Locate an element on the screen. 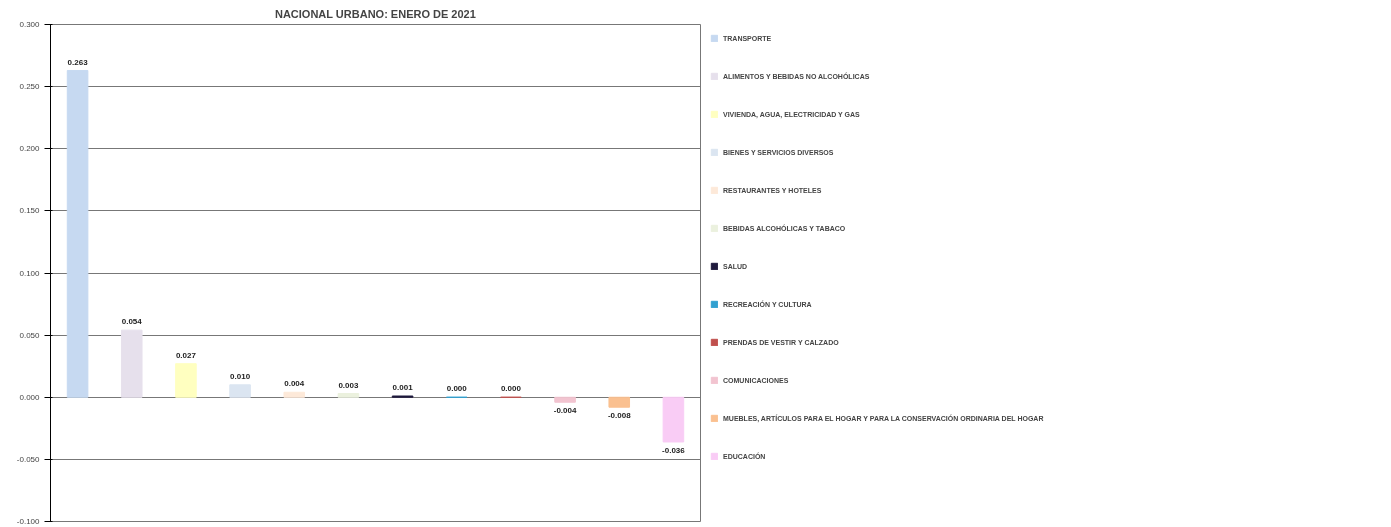  y-tick-label: 0.000 is located at coordinates (30, 397).